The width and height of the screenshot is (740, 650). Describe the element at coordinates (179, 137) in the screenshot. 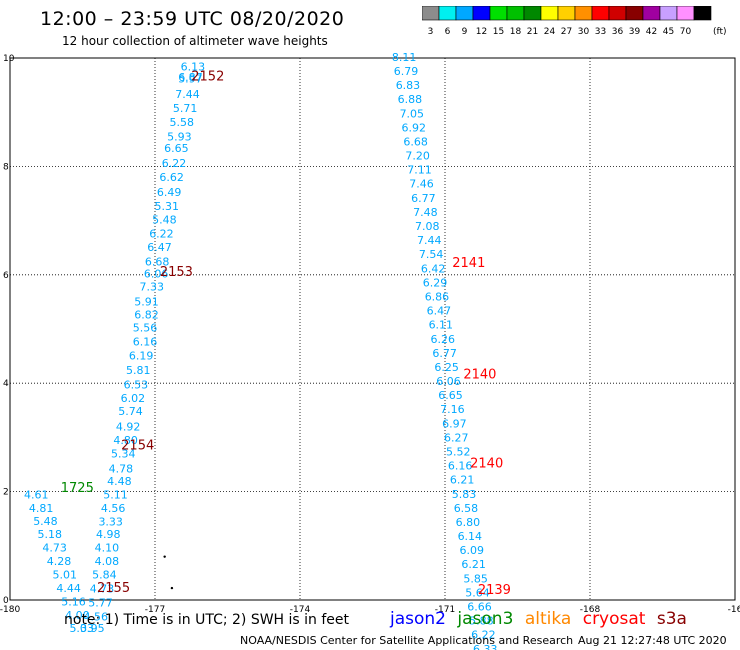

I see `wave-height-label: 5.93` at that location.